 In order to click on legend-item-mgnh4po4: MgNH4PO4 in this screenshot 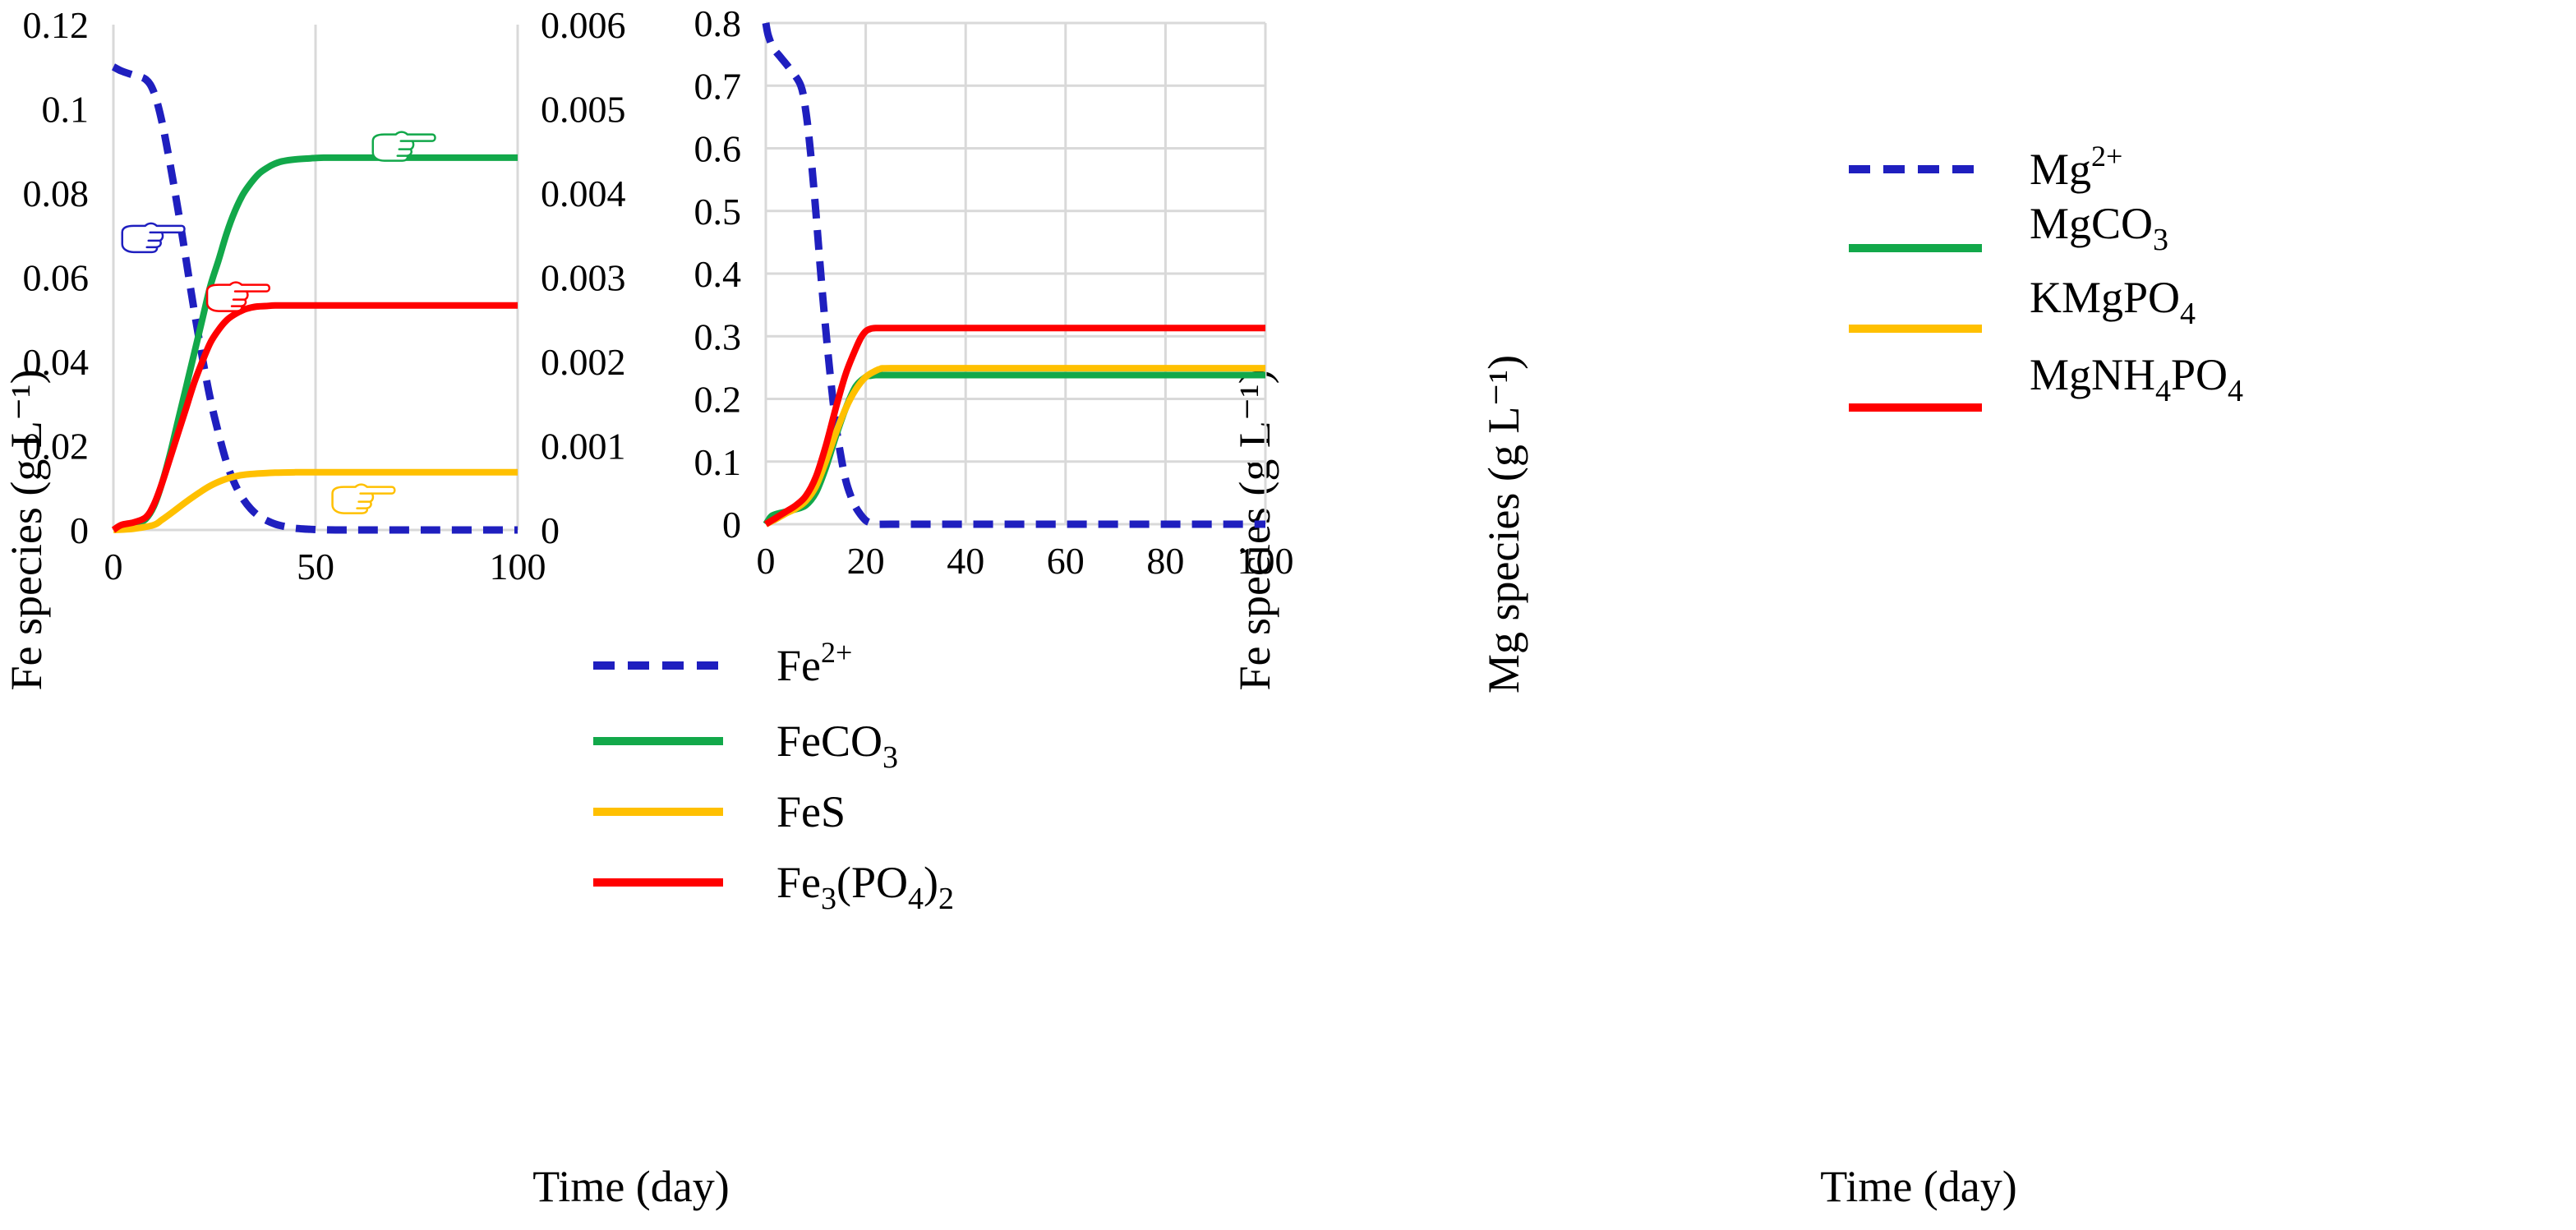, I will do `click(2046, 381)`.